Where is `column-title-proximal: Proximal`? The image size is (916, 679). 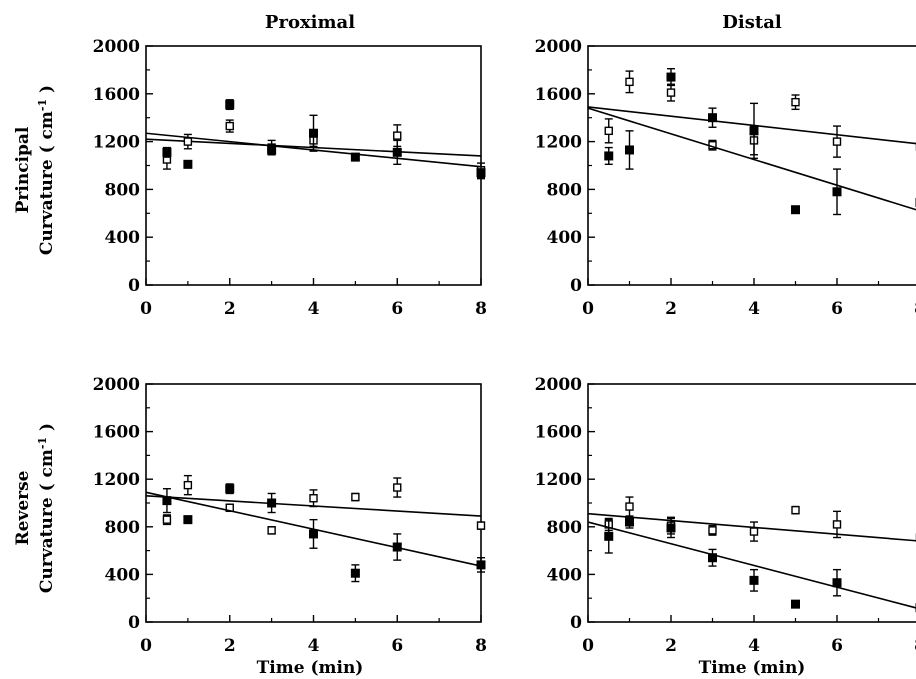 column-title-proximal: Proximal is located at coordinates (310, 22).